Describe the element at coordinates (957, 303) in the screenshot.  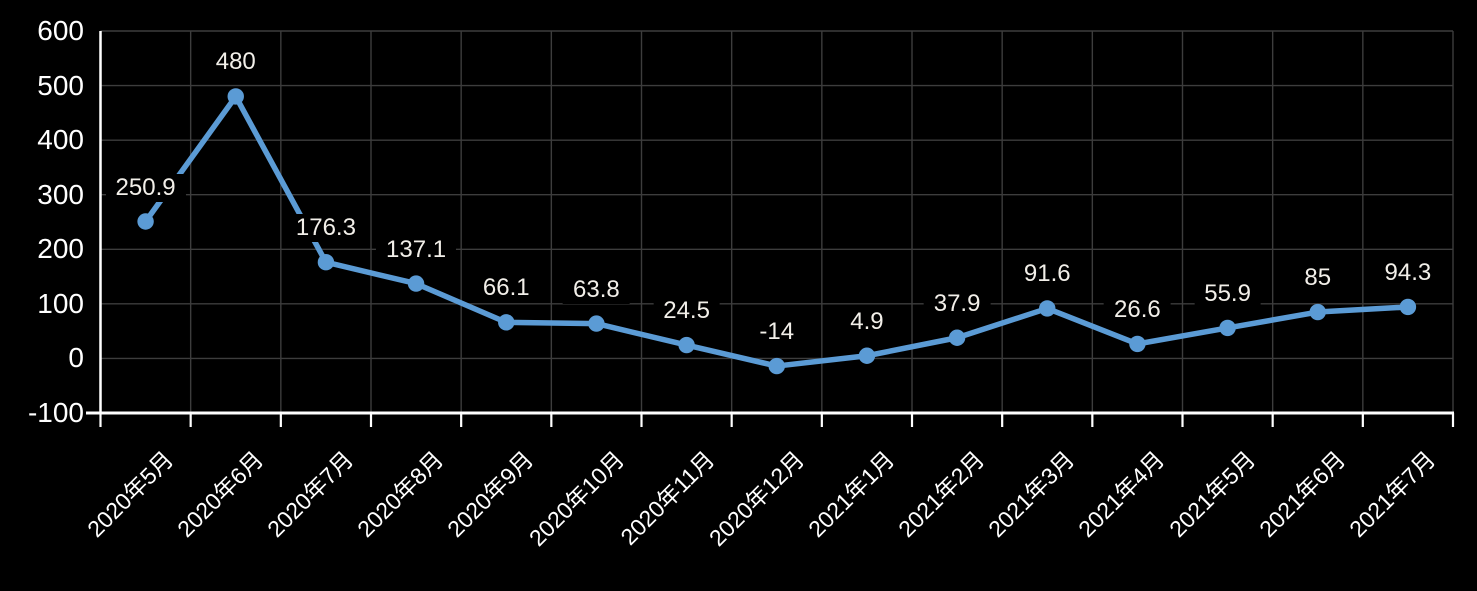
I see `data-label: 37.9` at that location.